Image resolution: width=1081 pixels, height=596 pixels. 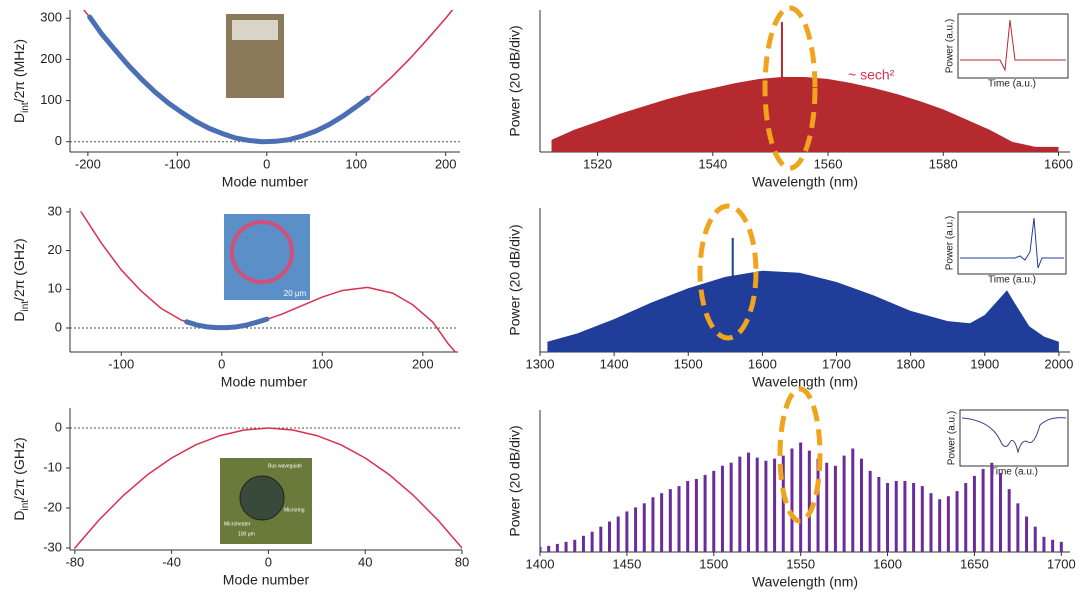 What do you see at coordinates (52, 466) in the screenshot?
I see `y-tick-label: -10` at bounding box center [52, 466].